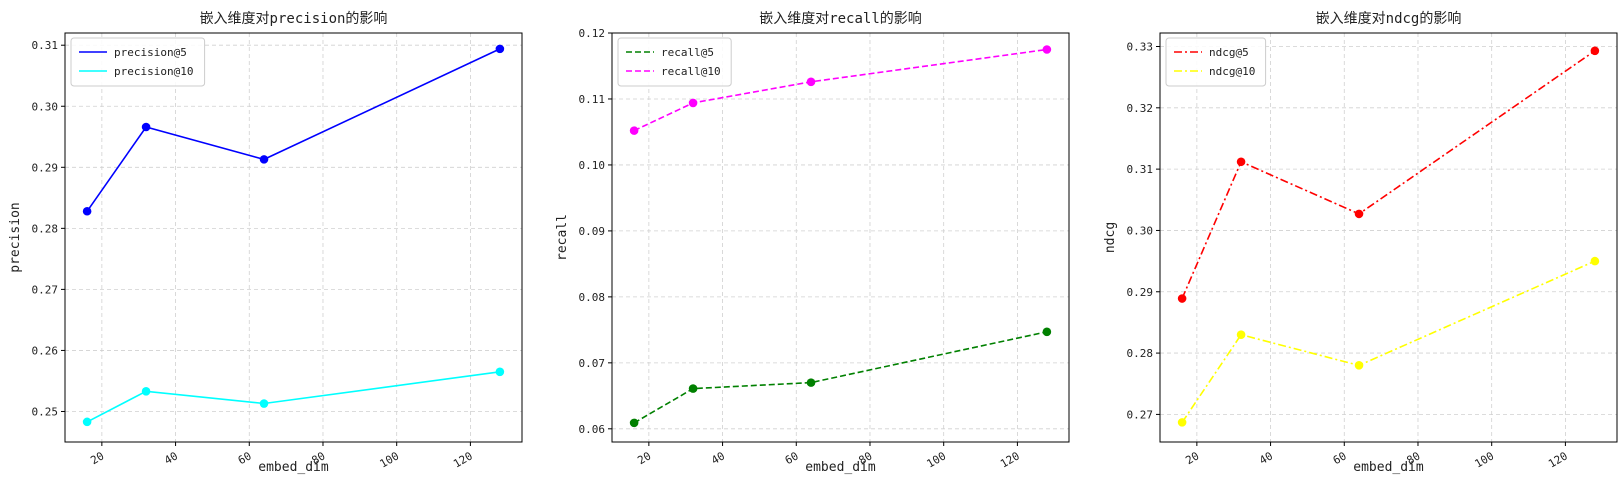 This screenshot has width=1624, height=499. Describe the element at coordinates (691, 71) in the screenshot. I see `legend-label: recall@10` at that location.